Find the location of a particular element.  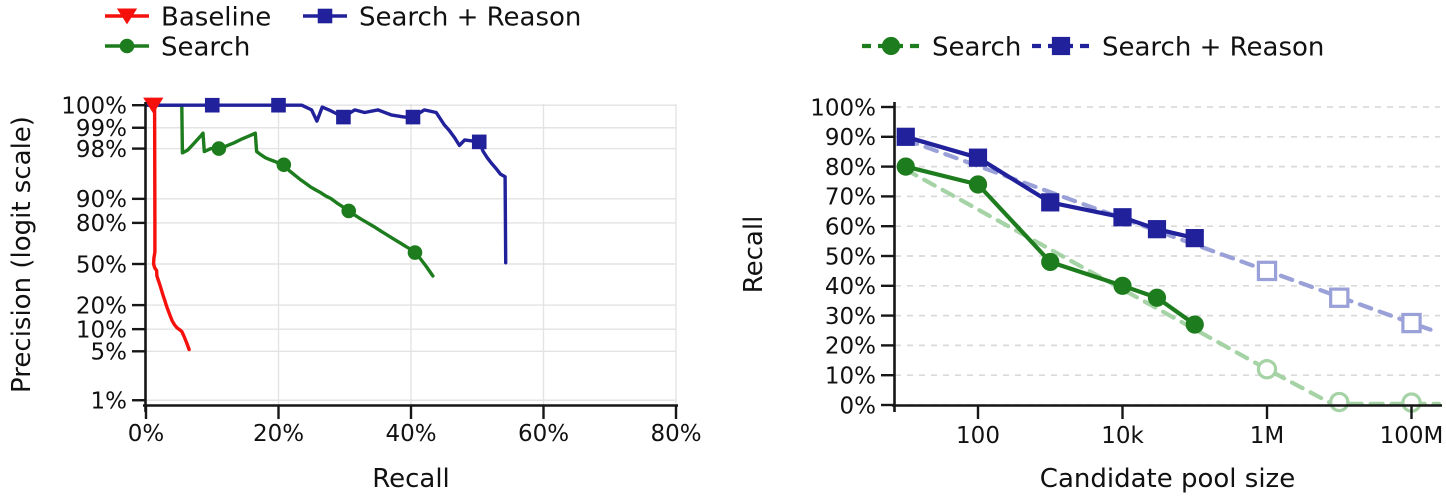

y-tick-label: 70% is located at coordinates (850, 198).